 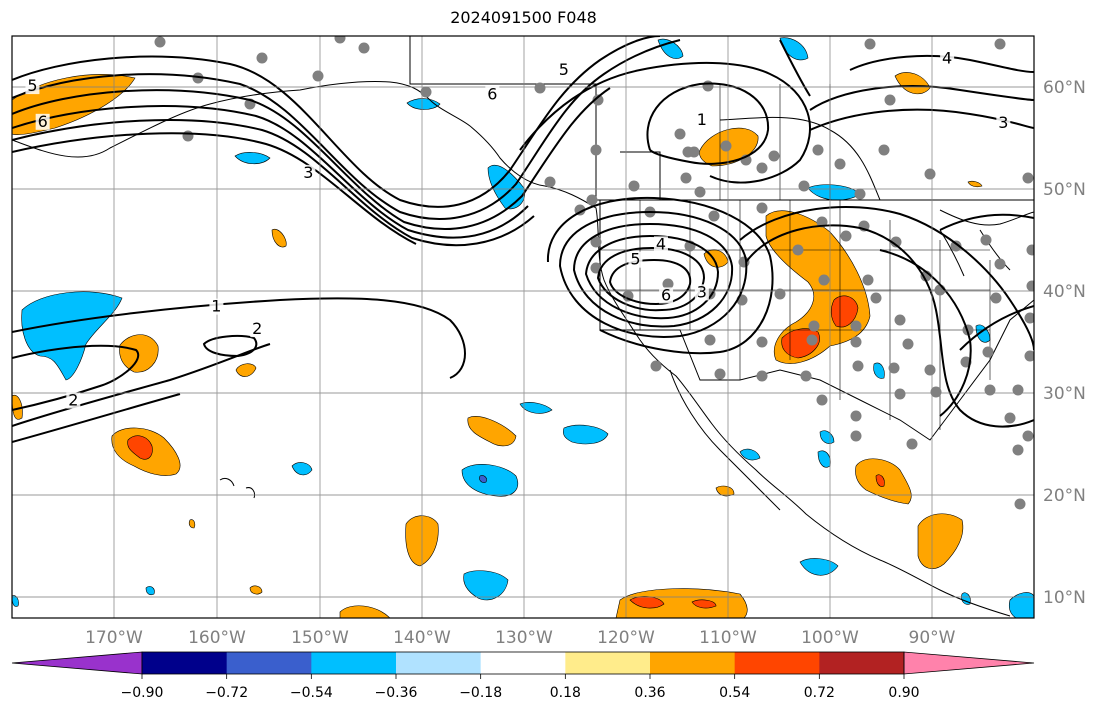 What do you see at coordinates (932, 638) in the screenshot?
I see `lon-tick-label: 90°W` at bounding box center [932, 638].